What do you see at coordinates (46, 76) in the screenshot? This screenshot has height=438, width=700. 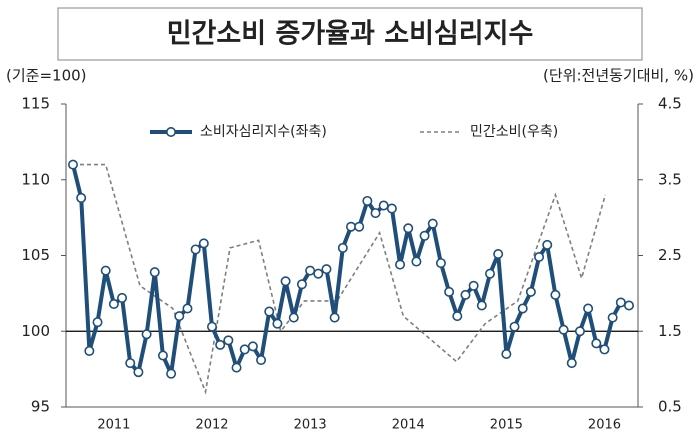 I see `y-axis-label: (기준=100)` at bounding box center [46, 76].